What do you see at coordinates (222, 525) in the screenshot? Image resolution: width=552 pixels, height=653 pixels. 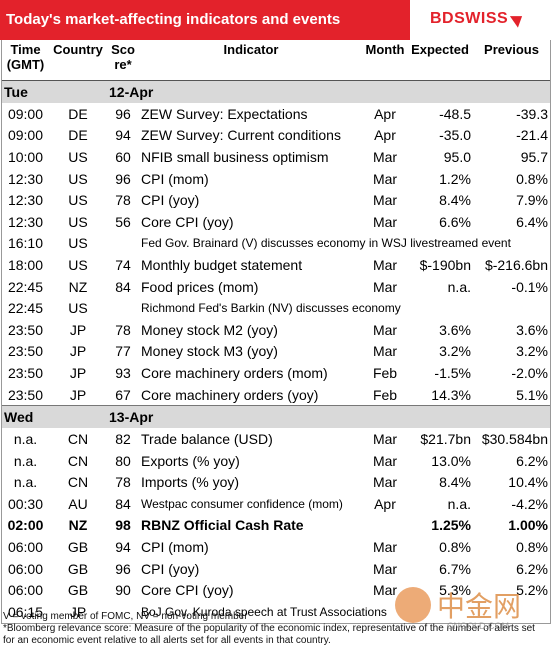 I see `indicator: RBNZ Official Cash Rate` at bounding box center [222, 525].